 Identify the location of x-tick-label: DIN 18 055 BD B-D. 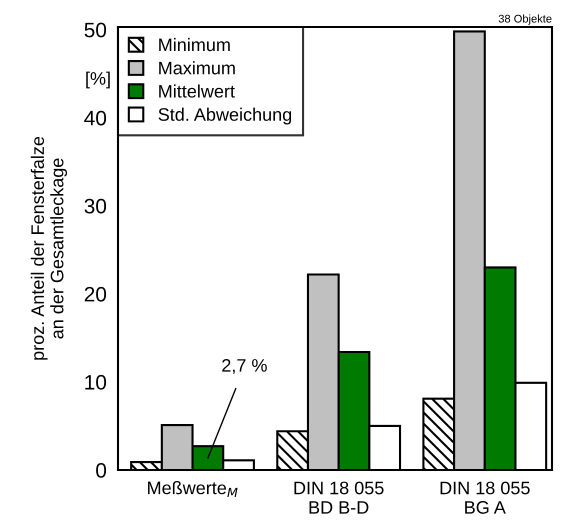
(339, 498).